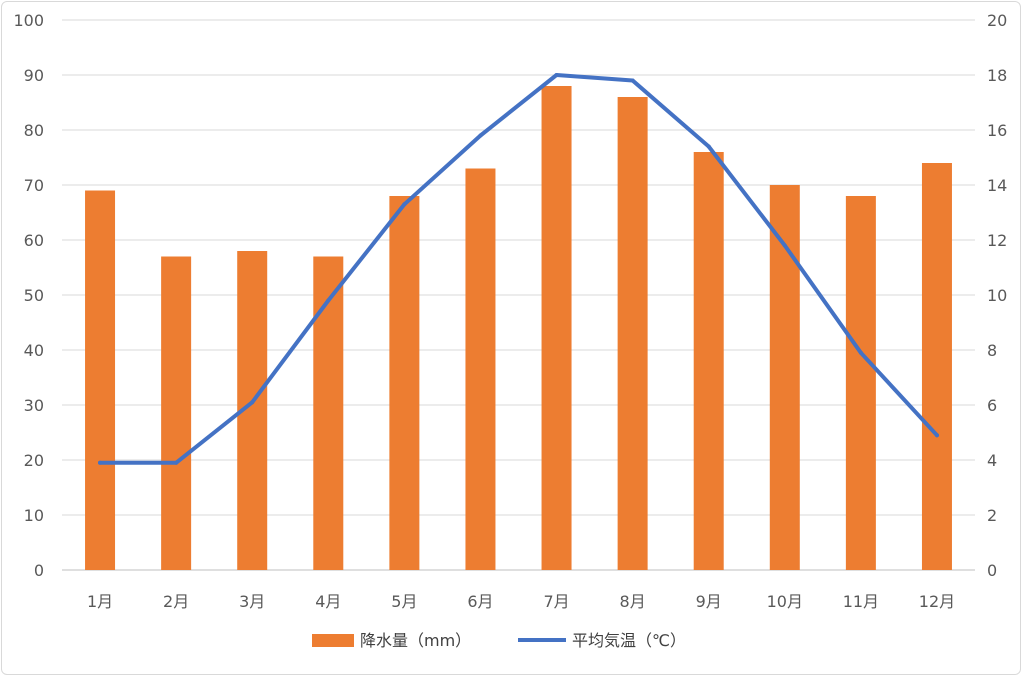 This screenshot has height=678, width=1024. I want to click on x-tick-label: 11月, so click(861, 601).